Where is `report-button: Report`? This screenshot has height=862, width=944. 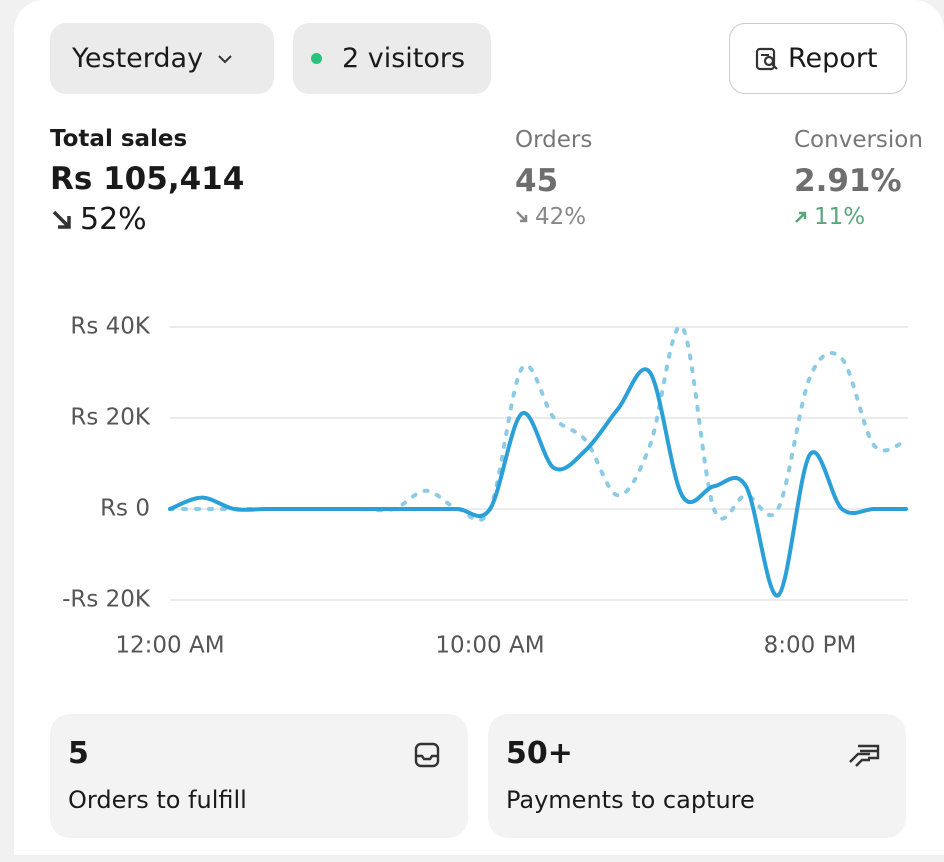 report-button: Report is located at coordinates (818, 58).